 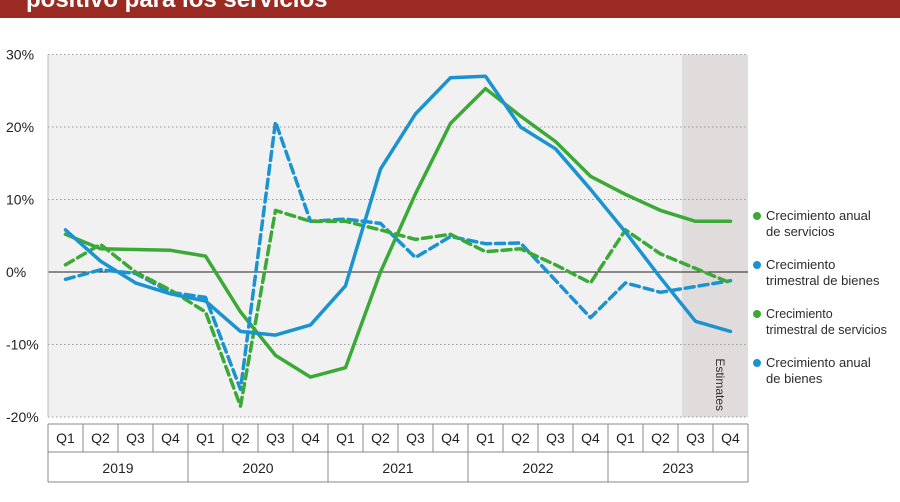 I want to click on y-tick-label: 20%, so click(x=20, y=127).